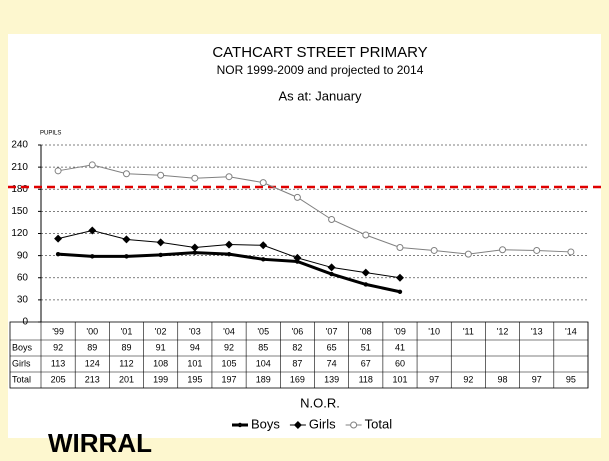 This screenshot has width=609, height=461. Describe the element at coordinates (195, 347) in the screenshot. I see `table-cell: 94` at that location.